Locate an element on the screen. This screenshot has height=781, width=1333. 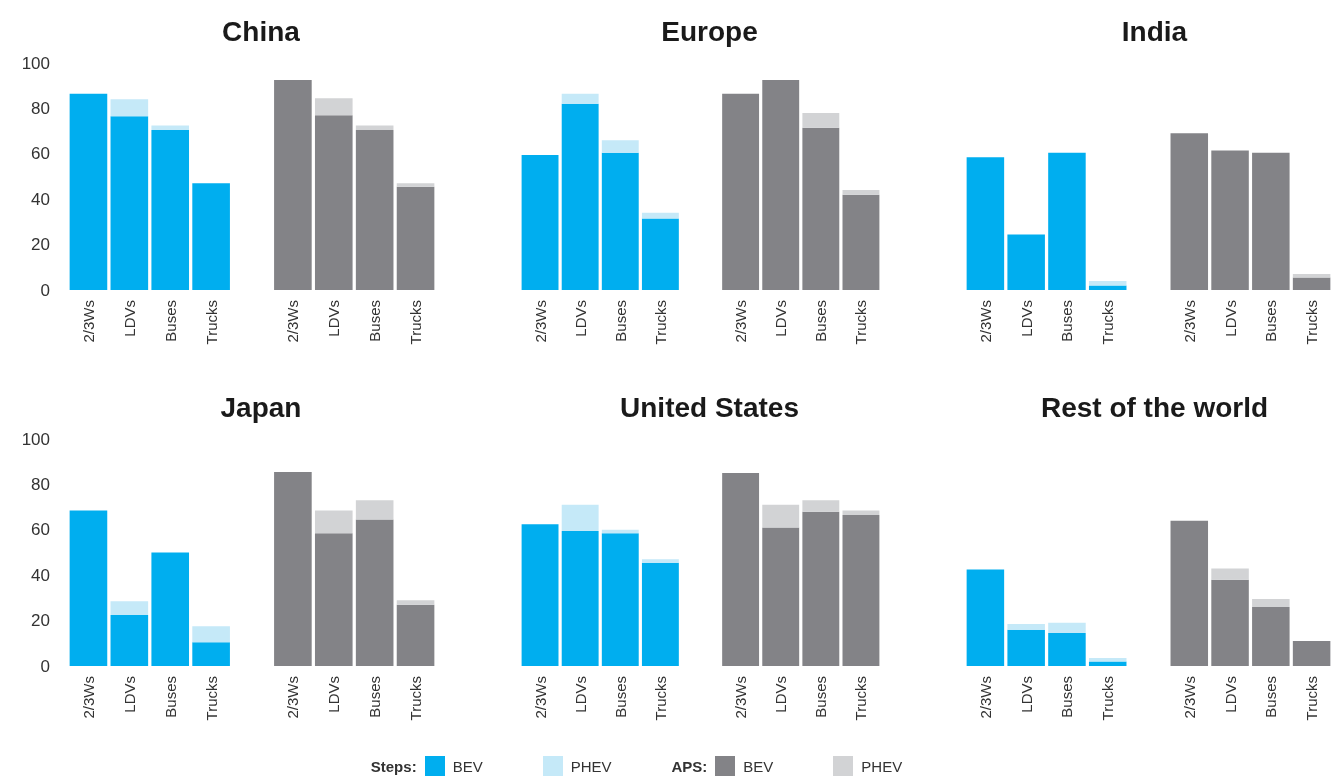
text: Steps: is located at coordinates (393, 766).